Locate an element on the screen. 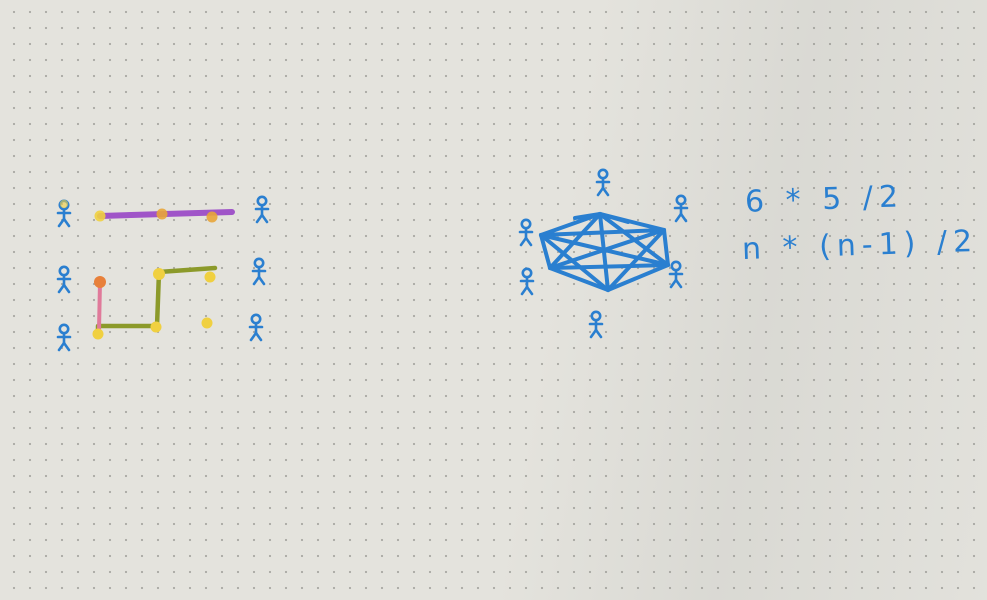 This screenshot has height=600, width=987. left-sketch is located at coordinates (163, 273).